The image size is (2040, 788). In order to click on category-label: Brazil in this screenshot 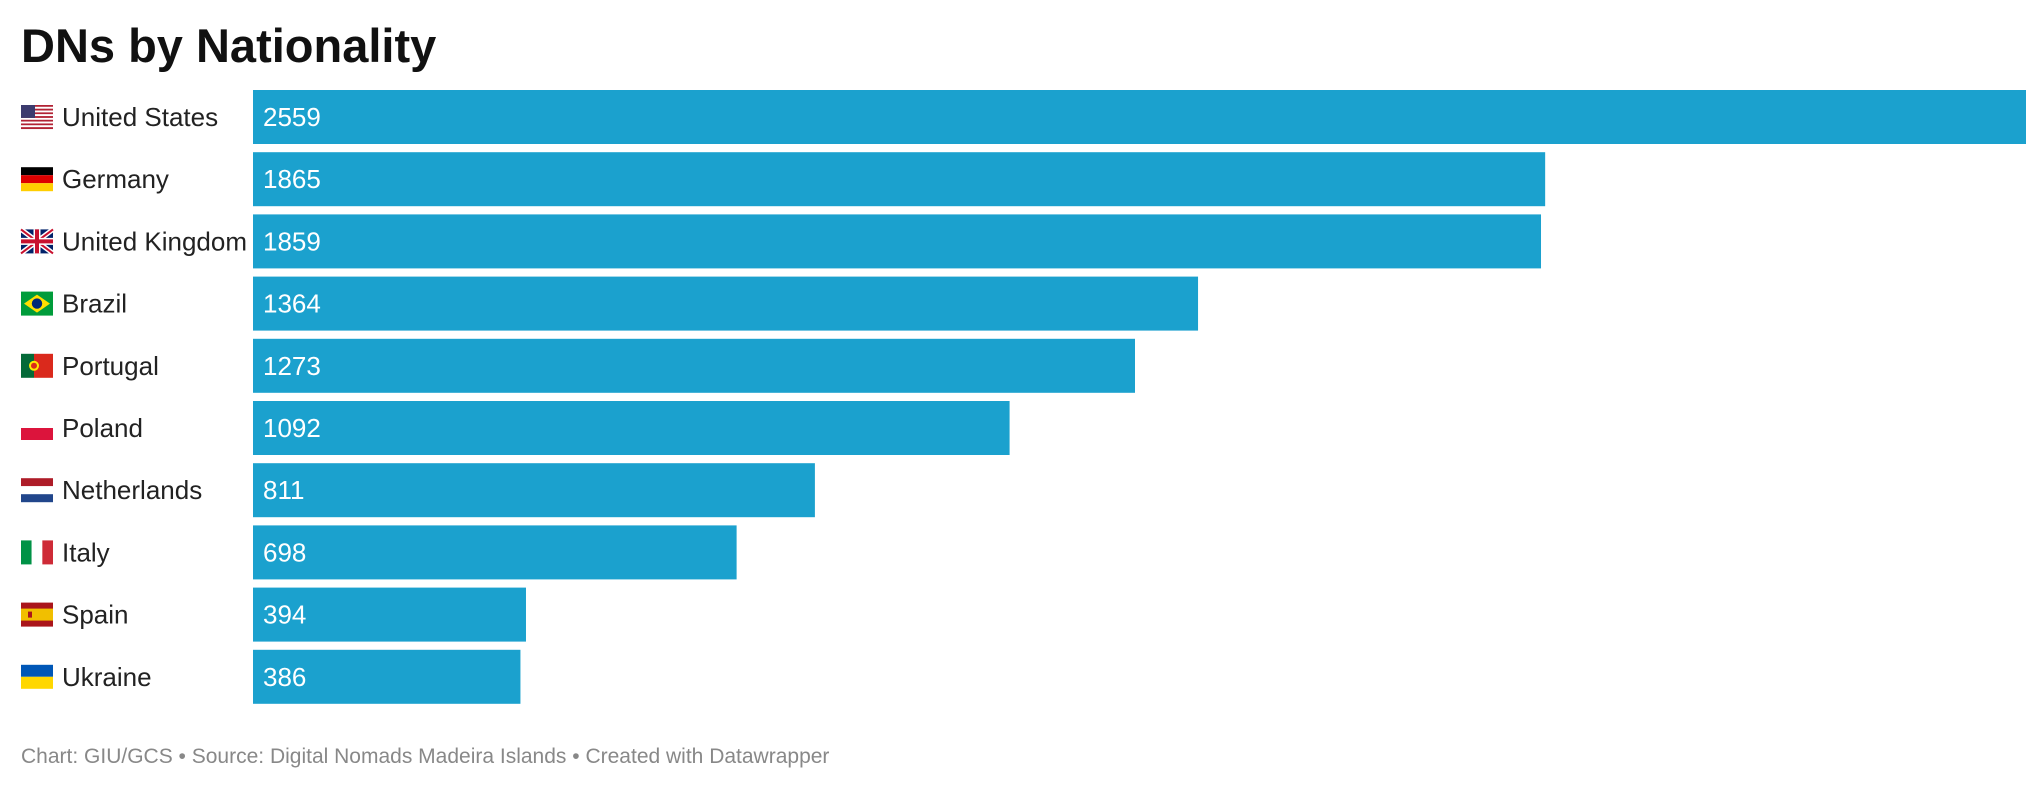, I will do `click(94, 304)`.